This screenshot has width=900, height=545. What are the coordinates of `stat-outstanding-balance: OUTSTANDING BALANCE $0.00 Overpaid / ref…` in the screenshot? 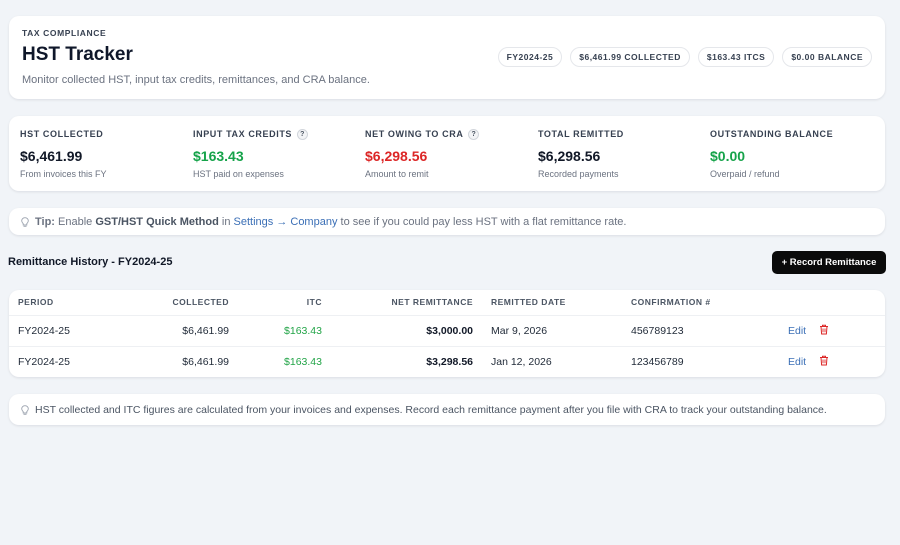 It's located at (771, 153).